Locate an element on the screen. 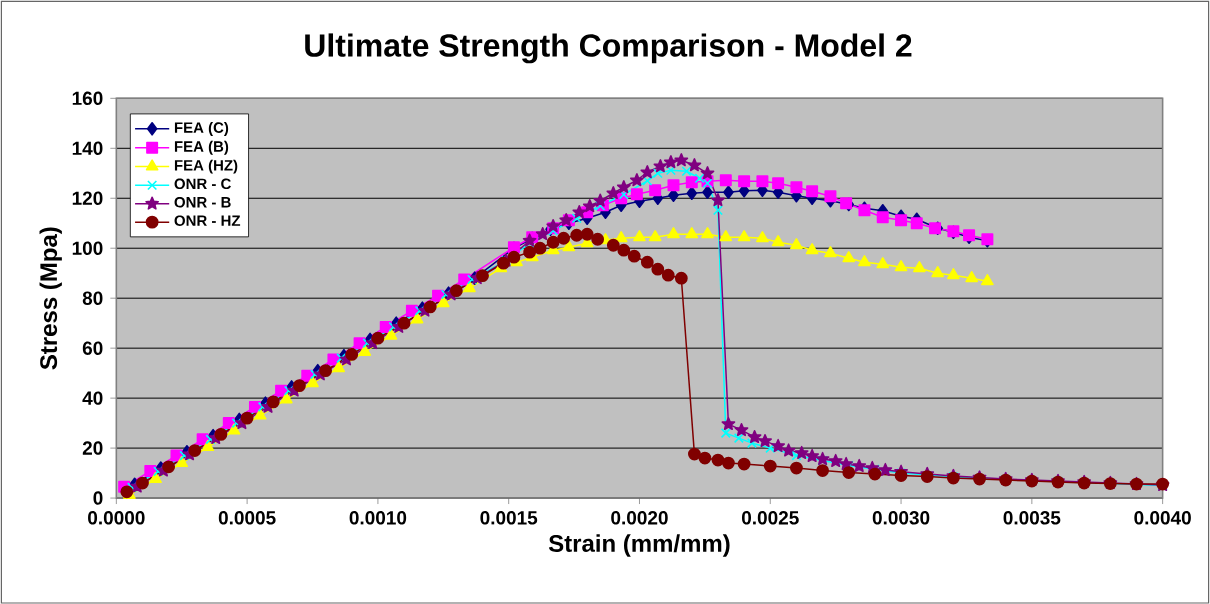  x-tick-label: 0.0010 is located at coordinates (378, 517).